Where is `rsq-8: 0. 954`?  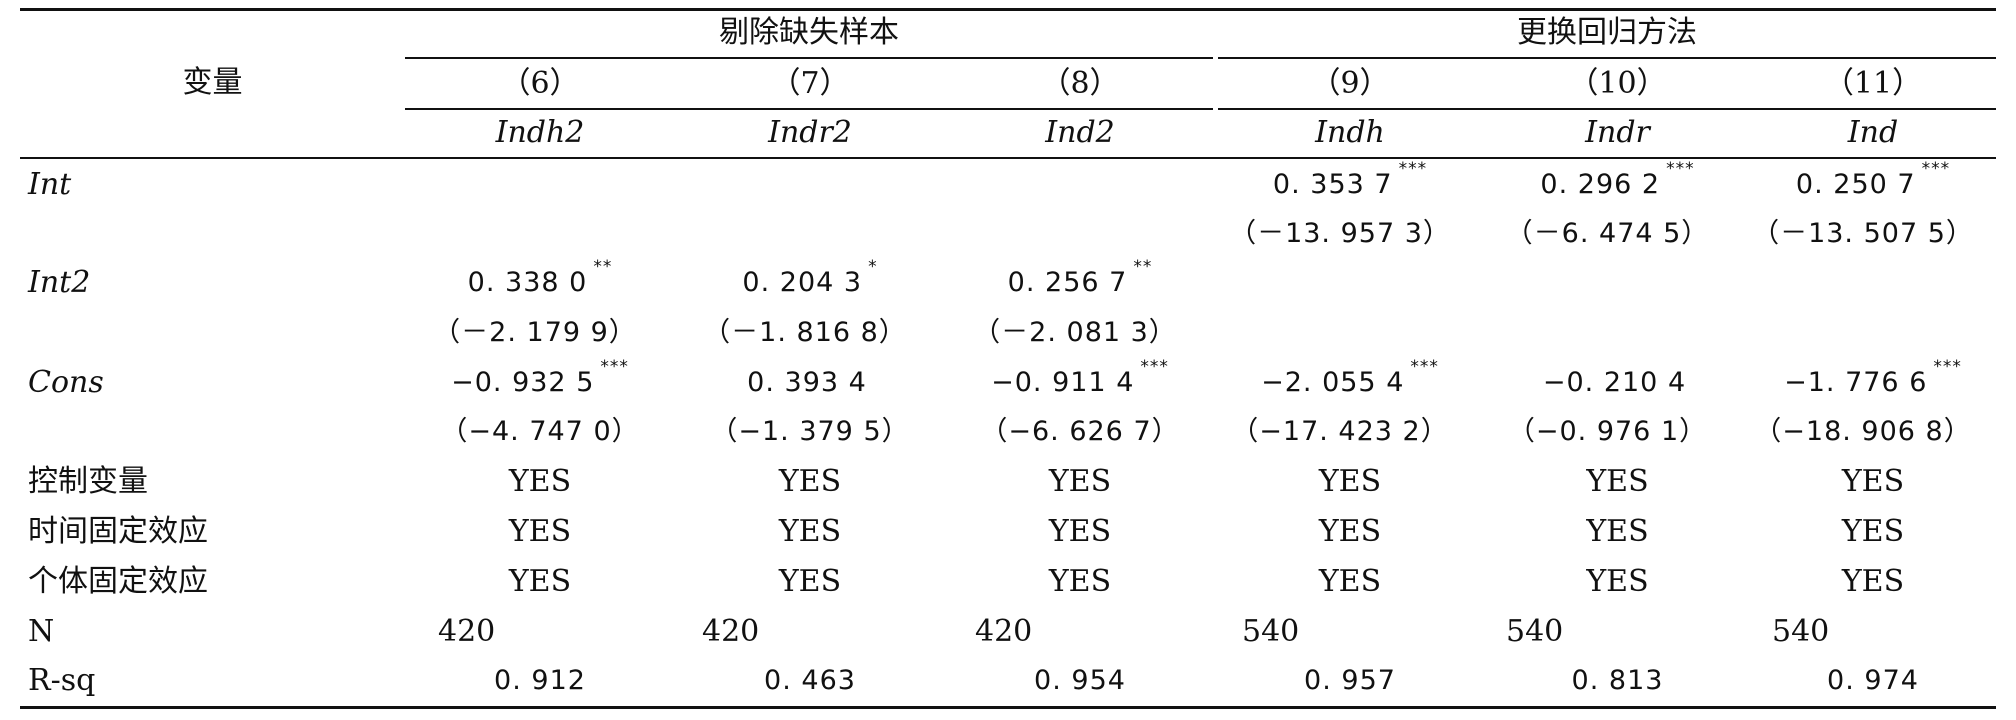 rsq-8: 0. 954 is located at coordinates (1080, 680).